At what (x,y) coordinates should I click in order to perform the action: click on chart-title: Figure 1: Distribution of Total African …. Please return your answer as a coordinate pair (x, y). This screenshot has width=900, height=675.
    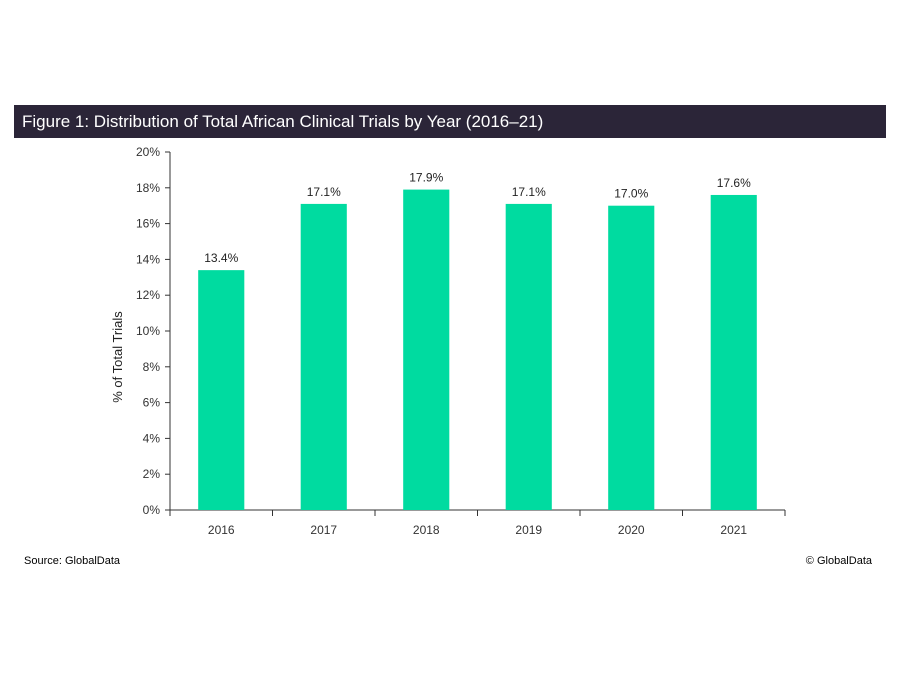
    Looking at the image, I should click on (283, 121).